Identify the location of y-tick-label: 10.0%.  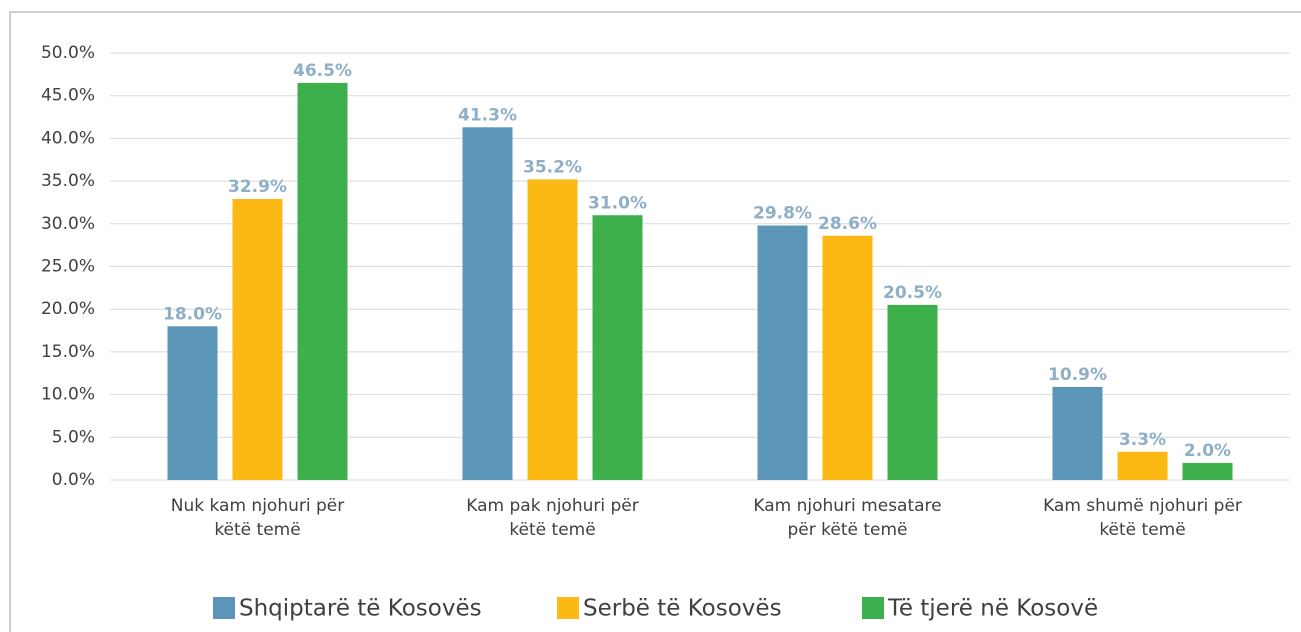
(68, 395).